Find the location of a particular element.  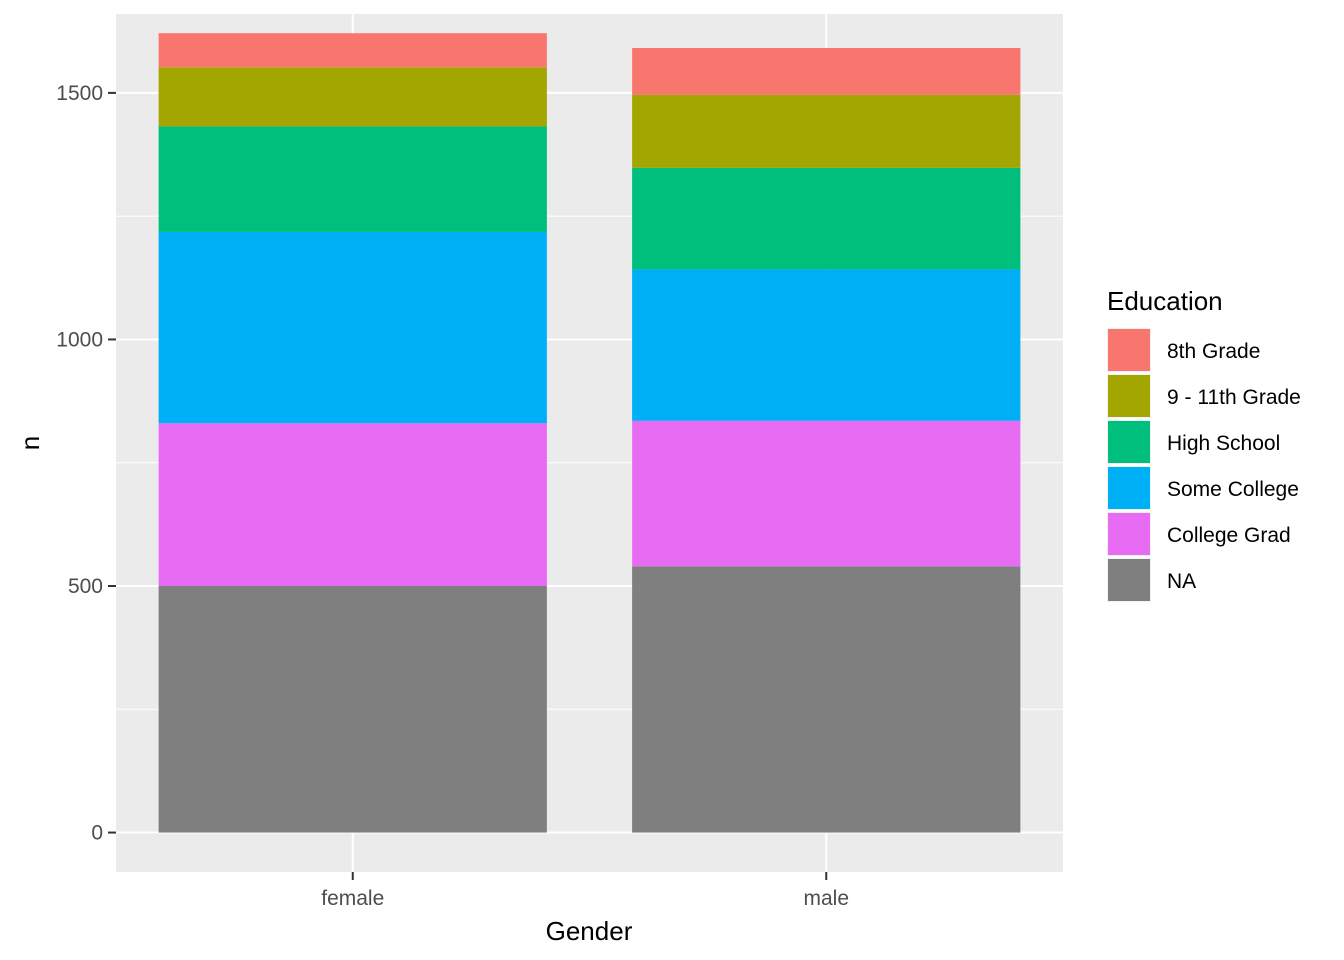

x-tick-label: female is located at coordinates (352, 898).